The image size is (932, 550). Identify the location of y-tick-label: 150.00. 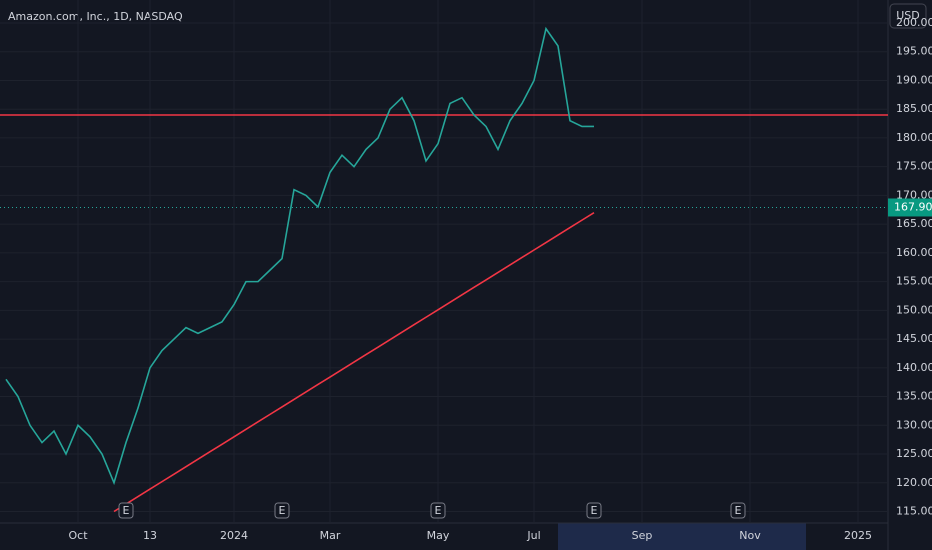
(914, 309).